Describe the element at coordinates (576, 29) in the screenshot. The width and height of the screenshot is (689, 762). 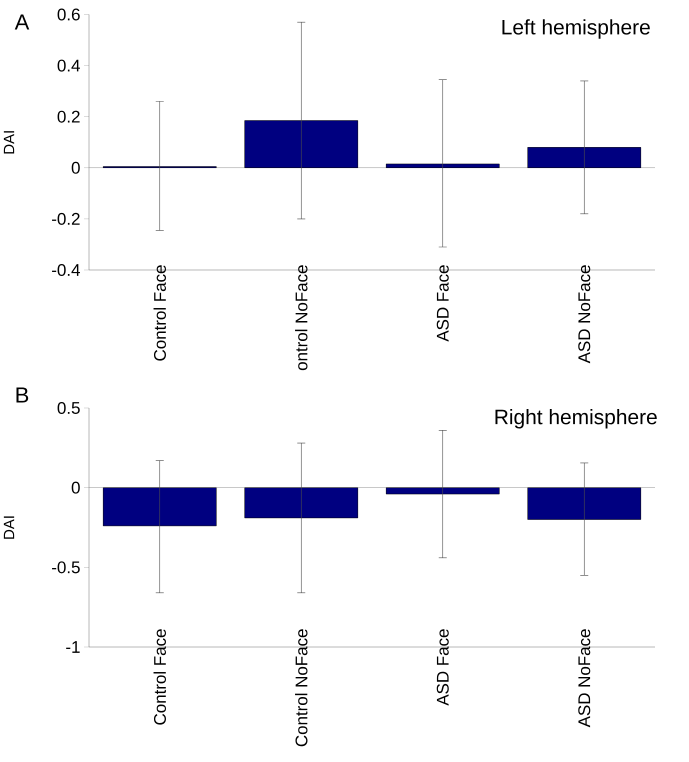
I see `chart-title: Left hemisphere` at that location.